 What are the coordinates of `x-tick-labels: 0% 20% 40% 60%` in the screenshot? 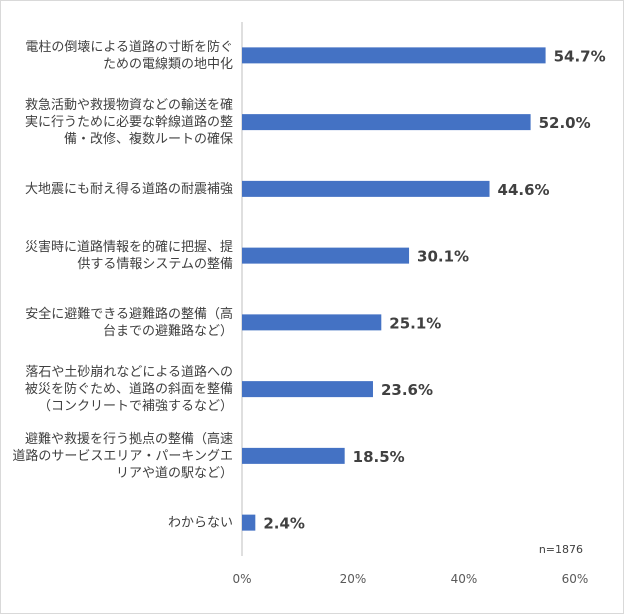 It's located at (410, 579).